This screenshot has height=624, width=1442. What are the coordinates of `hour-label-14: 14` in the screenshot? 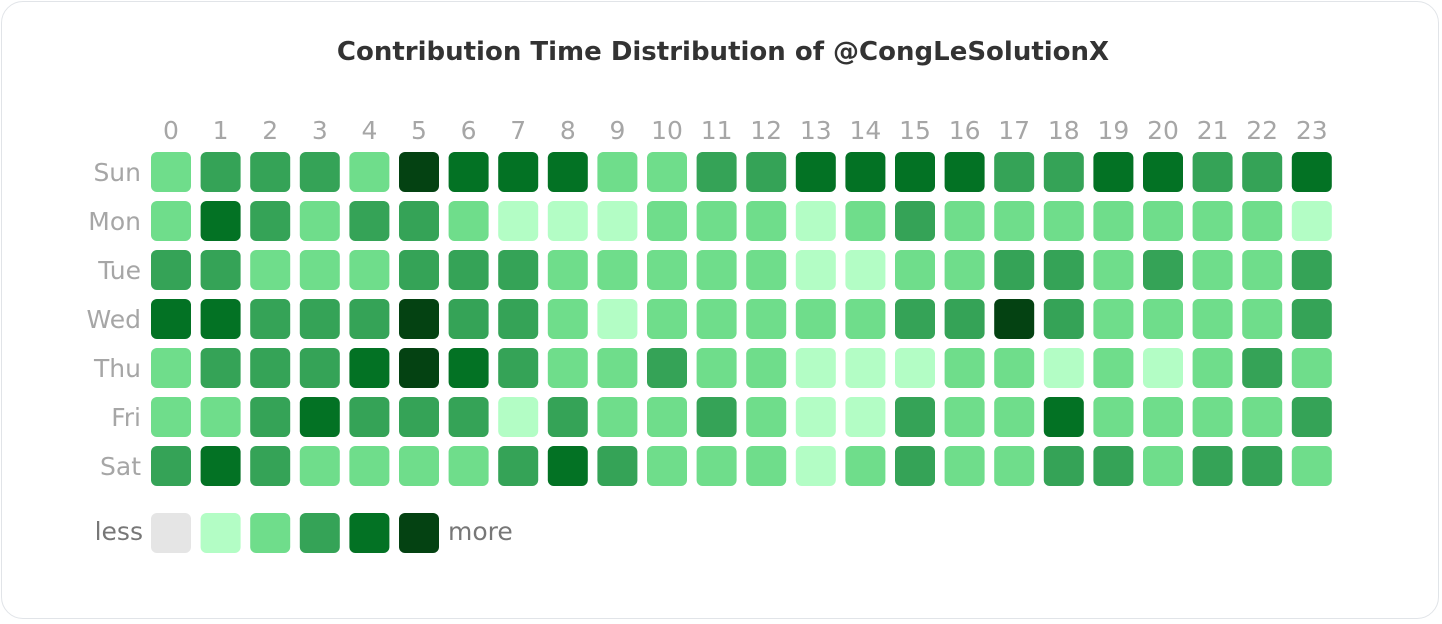 It's located at (865, 130).